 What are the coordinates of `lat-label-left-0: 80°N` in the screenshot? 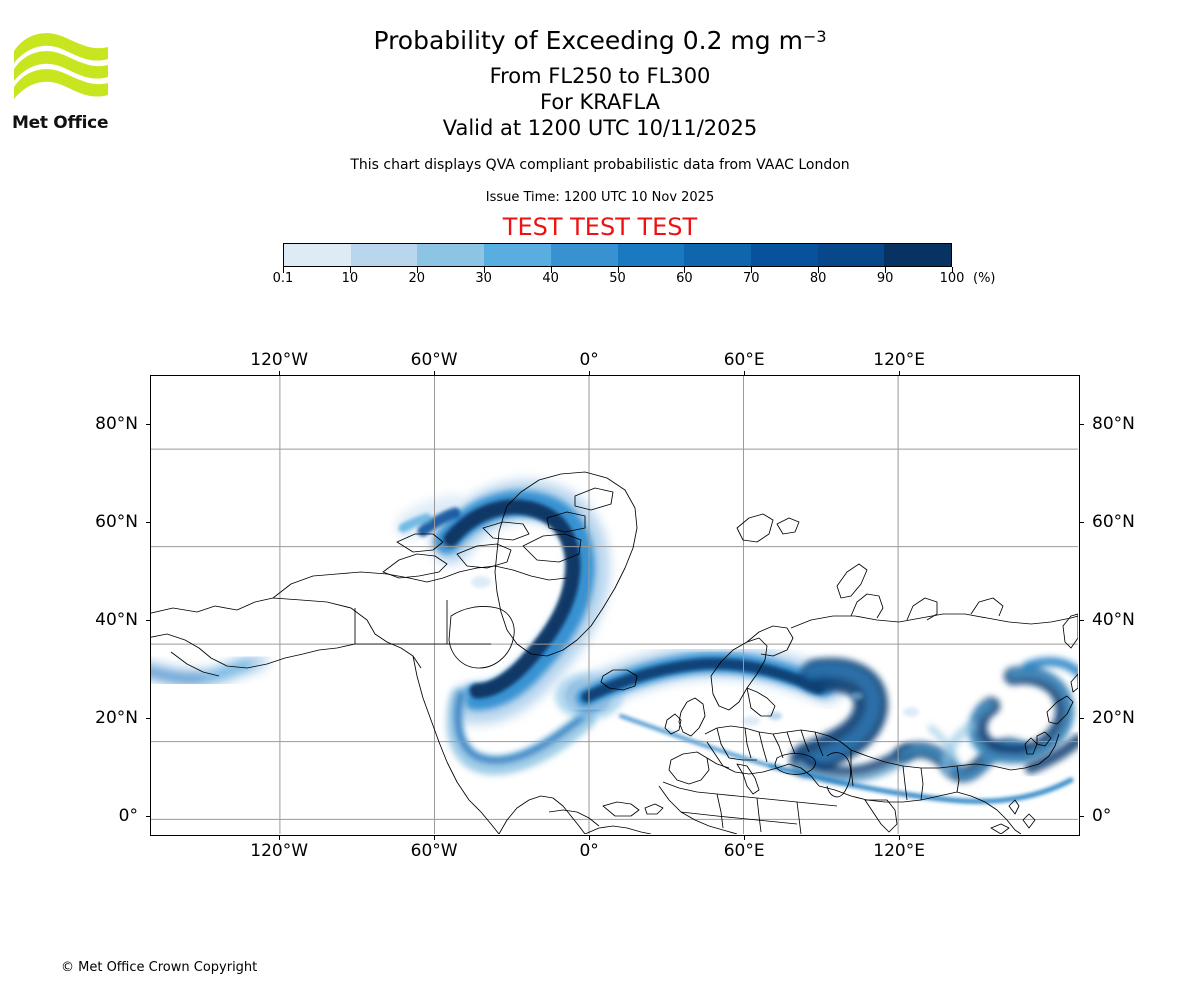 It's located at (116, 424).